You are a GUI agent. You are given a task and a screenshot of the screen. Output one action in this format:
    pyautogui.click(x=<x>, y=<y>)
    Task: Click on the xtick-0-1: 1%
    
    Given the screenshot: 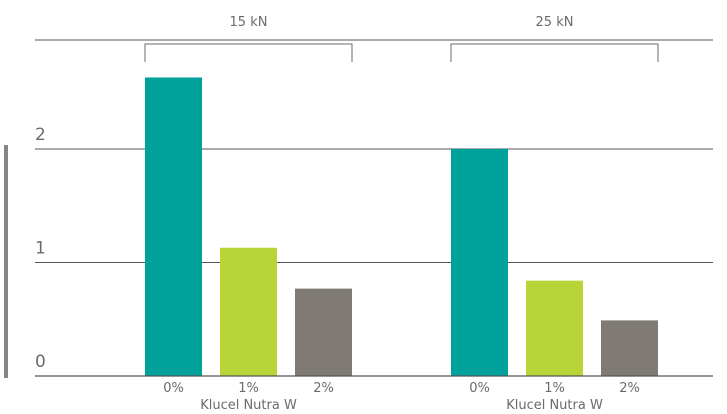 What is the action you would take?
    pyautogui.click(x=248, y=388)
    